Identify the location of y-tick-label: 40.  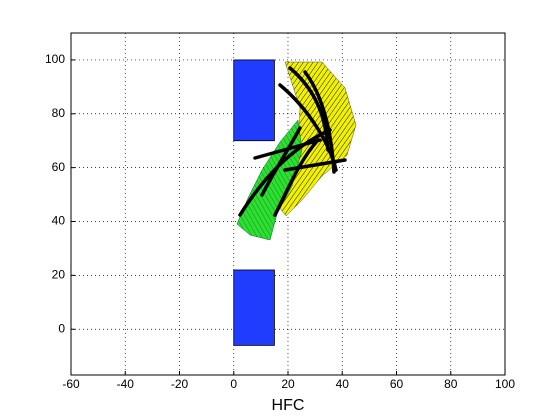
(59, 221).